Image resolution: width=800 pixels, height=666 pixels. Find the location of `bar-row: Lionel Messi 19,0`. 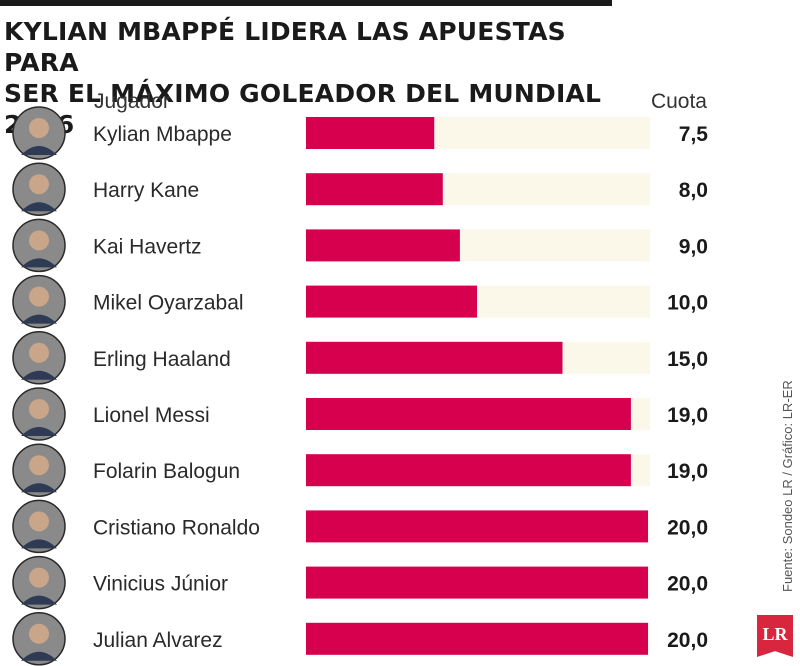

bar-row: Lionel Messi 19,0 is located at coordinates (360, 414).